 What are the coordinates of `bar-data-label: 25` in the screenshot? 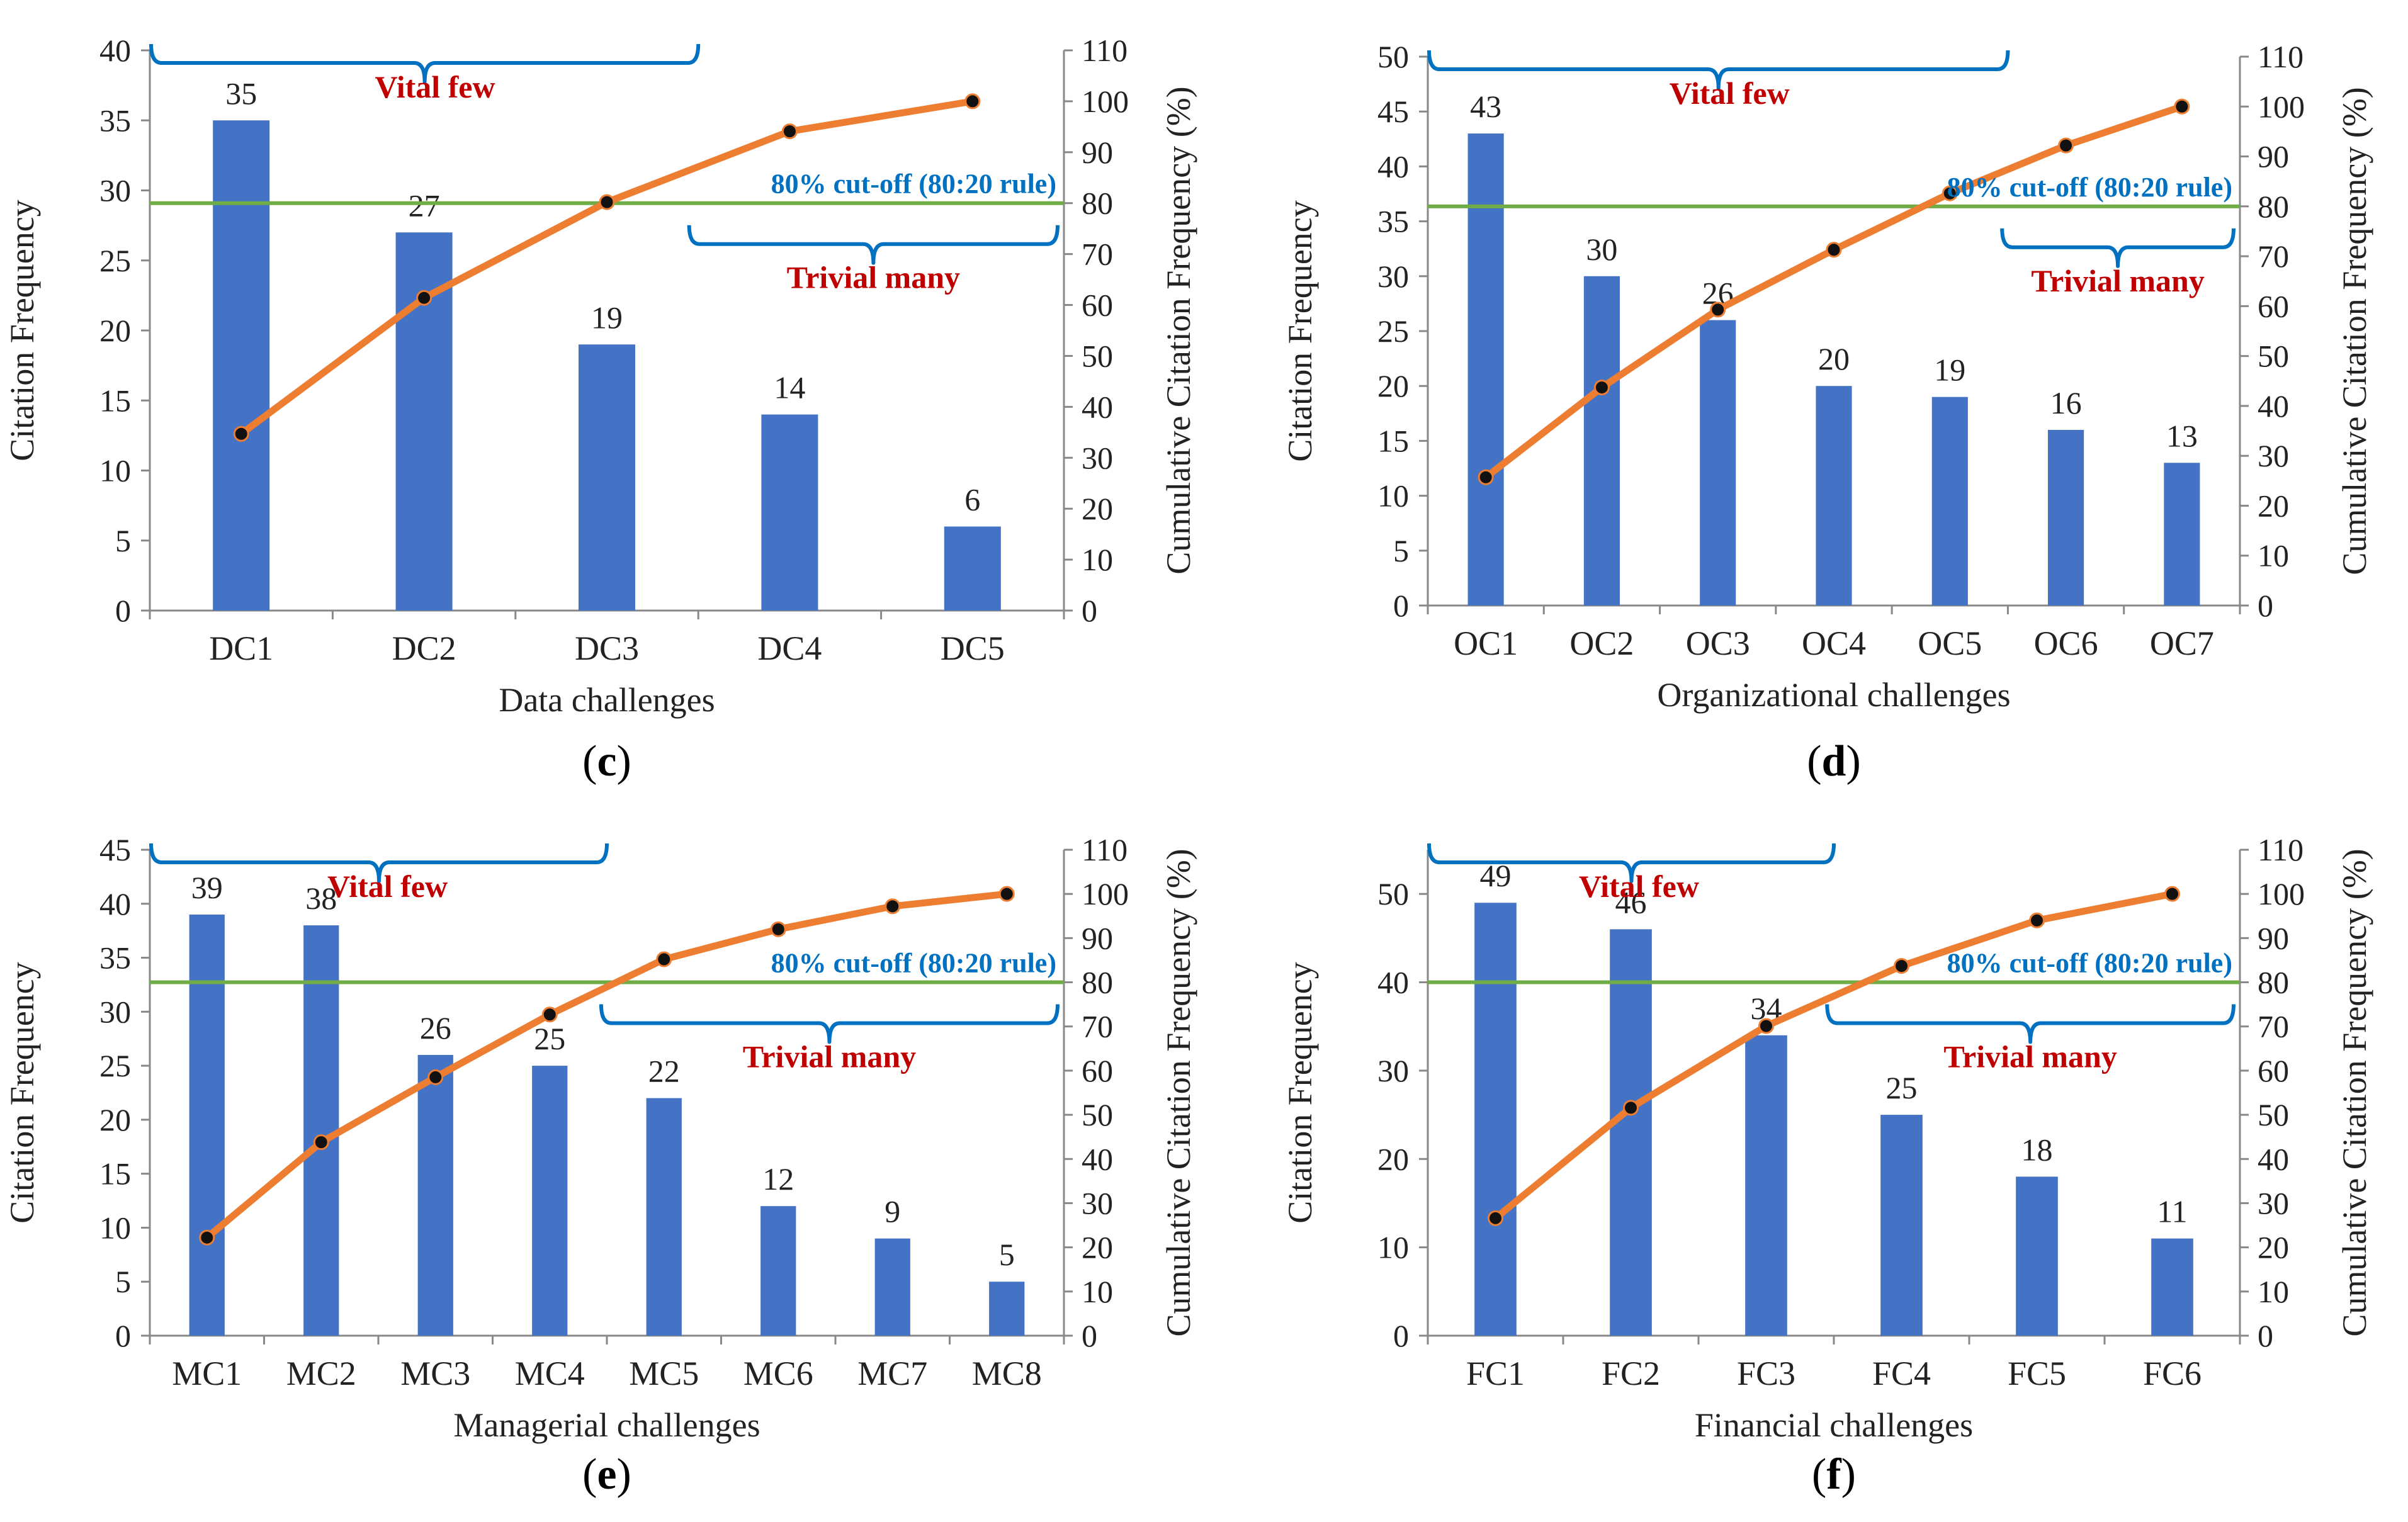 It's located at (1902, 1087).